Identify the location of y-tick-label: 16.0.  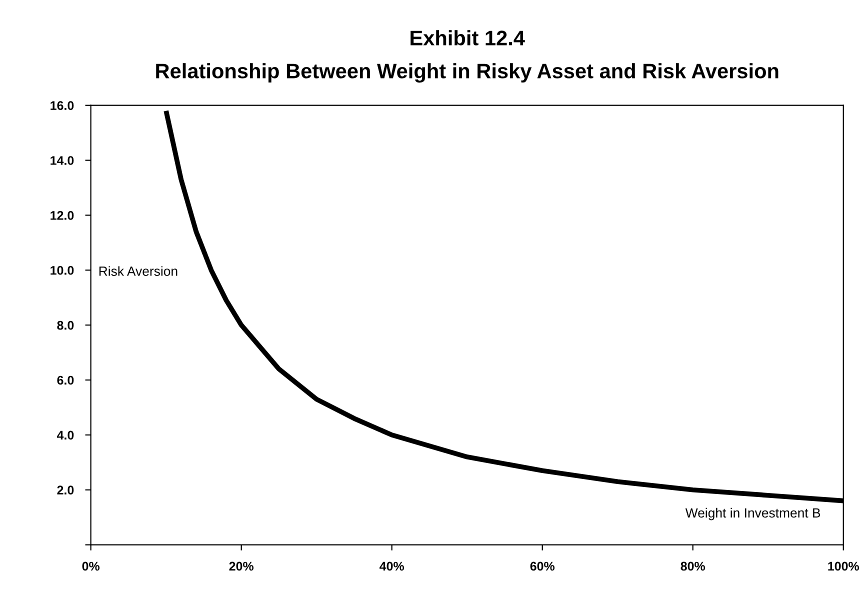
(62, 105).